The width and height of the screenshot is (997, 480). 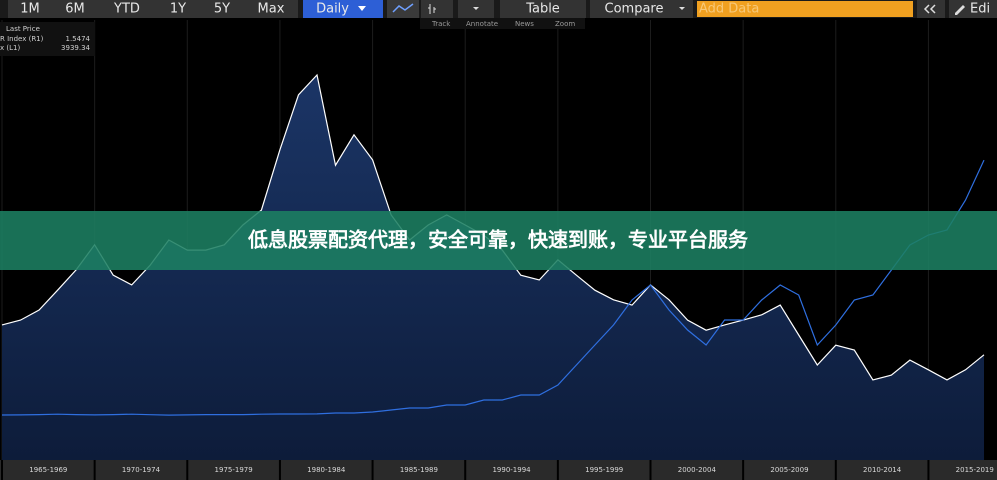 What do you see at coordinates (502, 23) in the screenshot?
I see `tools-bar` at bounding box center [502, 23].